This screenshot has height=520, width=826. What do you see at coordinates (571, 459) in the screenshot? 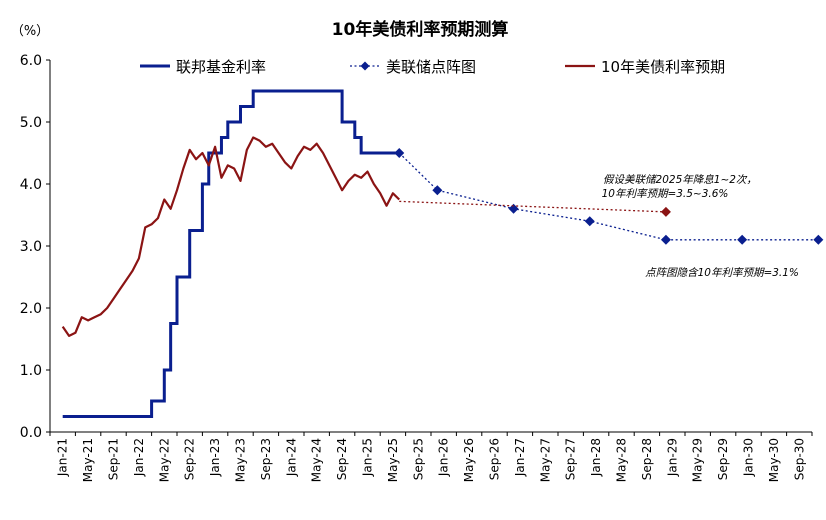
I see `x-tick-label: Sep-27` at bounding box center [571, 459].